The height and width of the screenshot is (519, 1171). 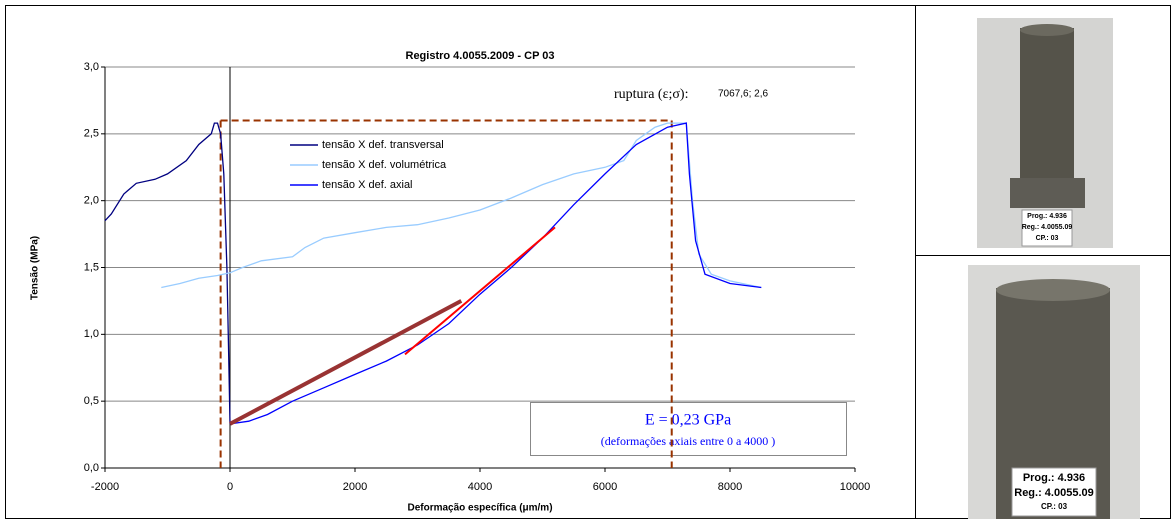 What do you see at coordinates (688, 420) in the screenshot?
I see `annotation: E = 0,23 GPa` at bounding box center [688, 420].